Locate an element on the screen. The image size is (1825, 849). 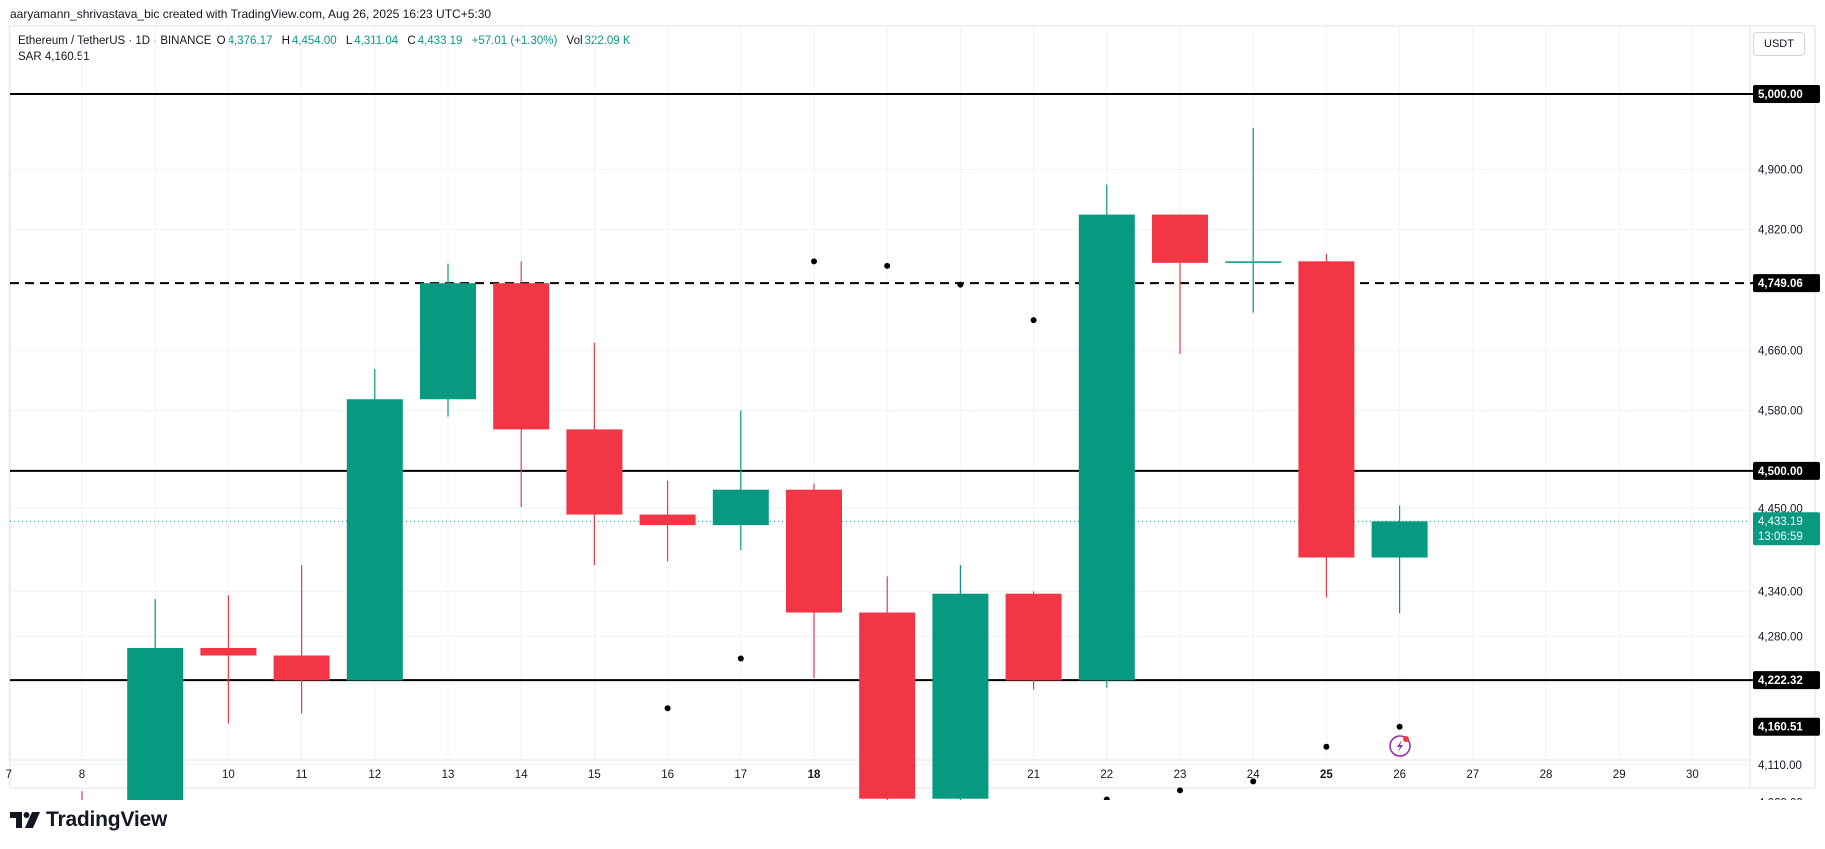
x-tick-label: 29 is located at coordinates (1619, 775).